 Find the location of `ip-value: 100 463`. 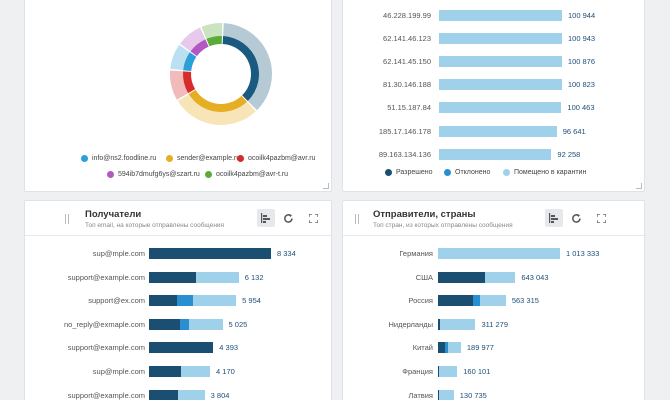

ip-value: 100 463 is located at coordinates (581, 108).